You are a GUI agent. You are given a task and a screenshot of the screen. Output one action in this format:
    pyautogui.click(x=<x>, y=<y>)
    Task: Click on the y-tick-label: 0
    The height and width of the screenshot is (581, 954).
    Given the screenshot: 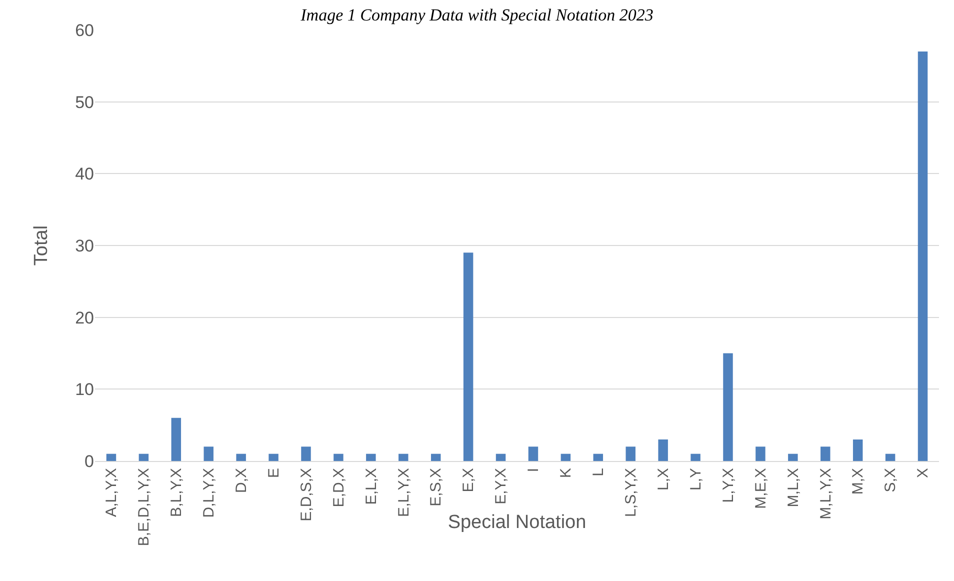 What is the action you would take?
    pyautogui.click(x=89, y=461)
    